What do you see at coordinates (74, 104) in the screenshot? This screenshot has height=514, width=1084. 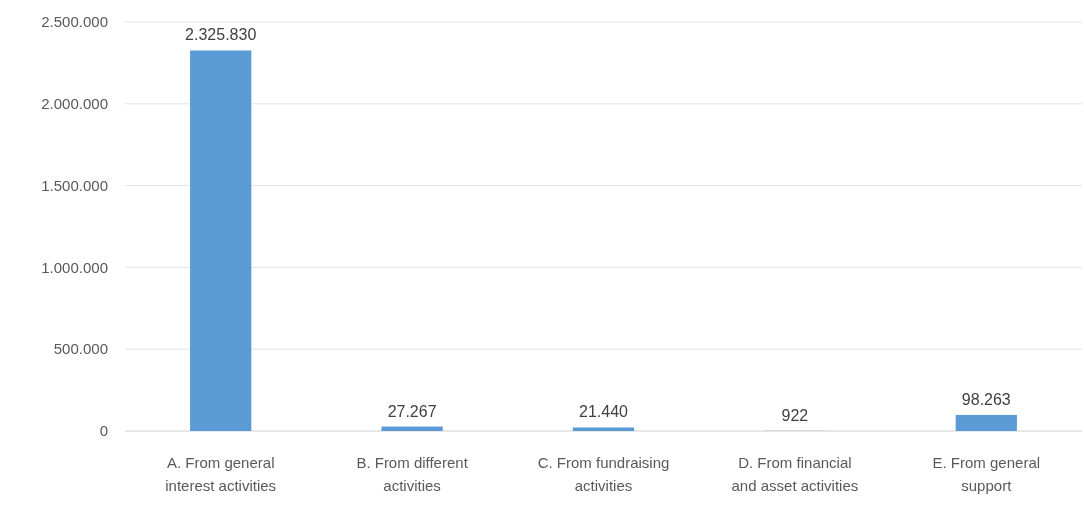 I see `y-tick-label: 2.000.000` at bounding box center [74, 104].